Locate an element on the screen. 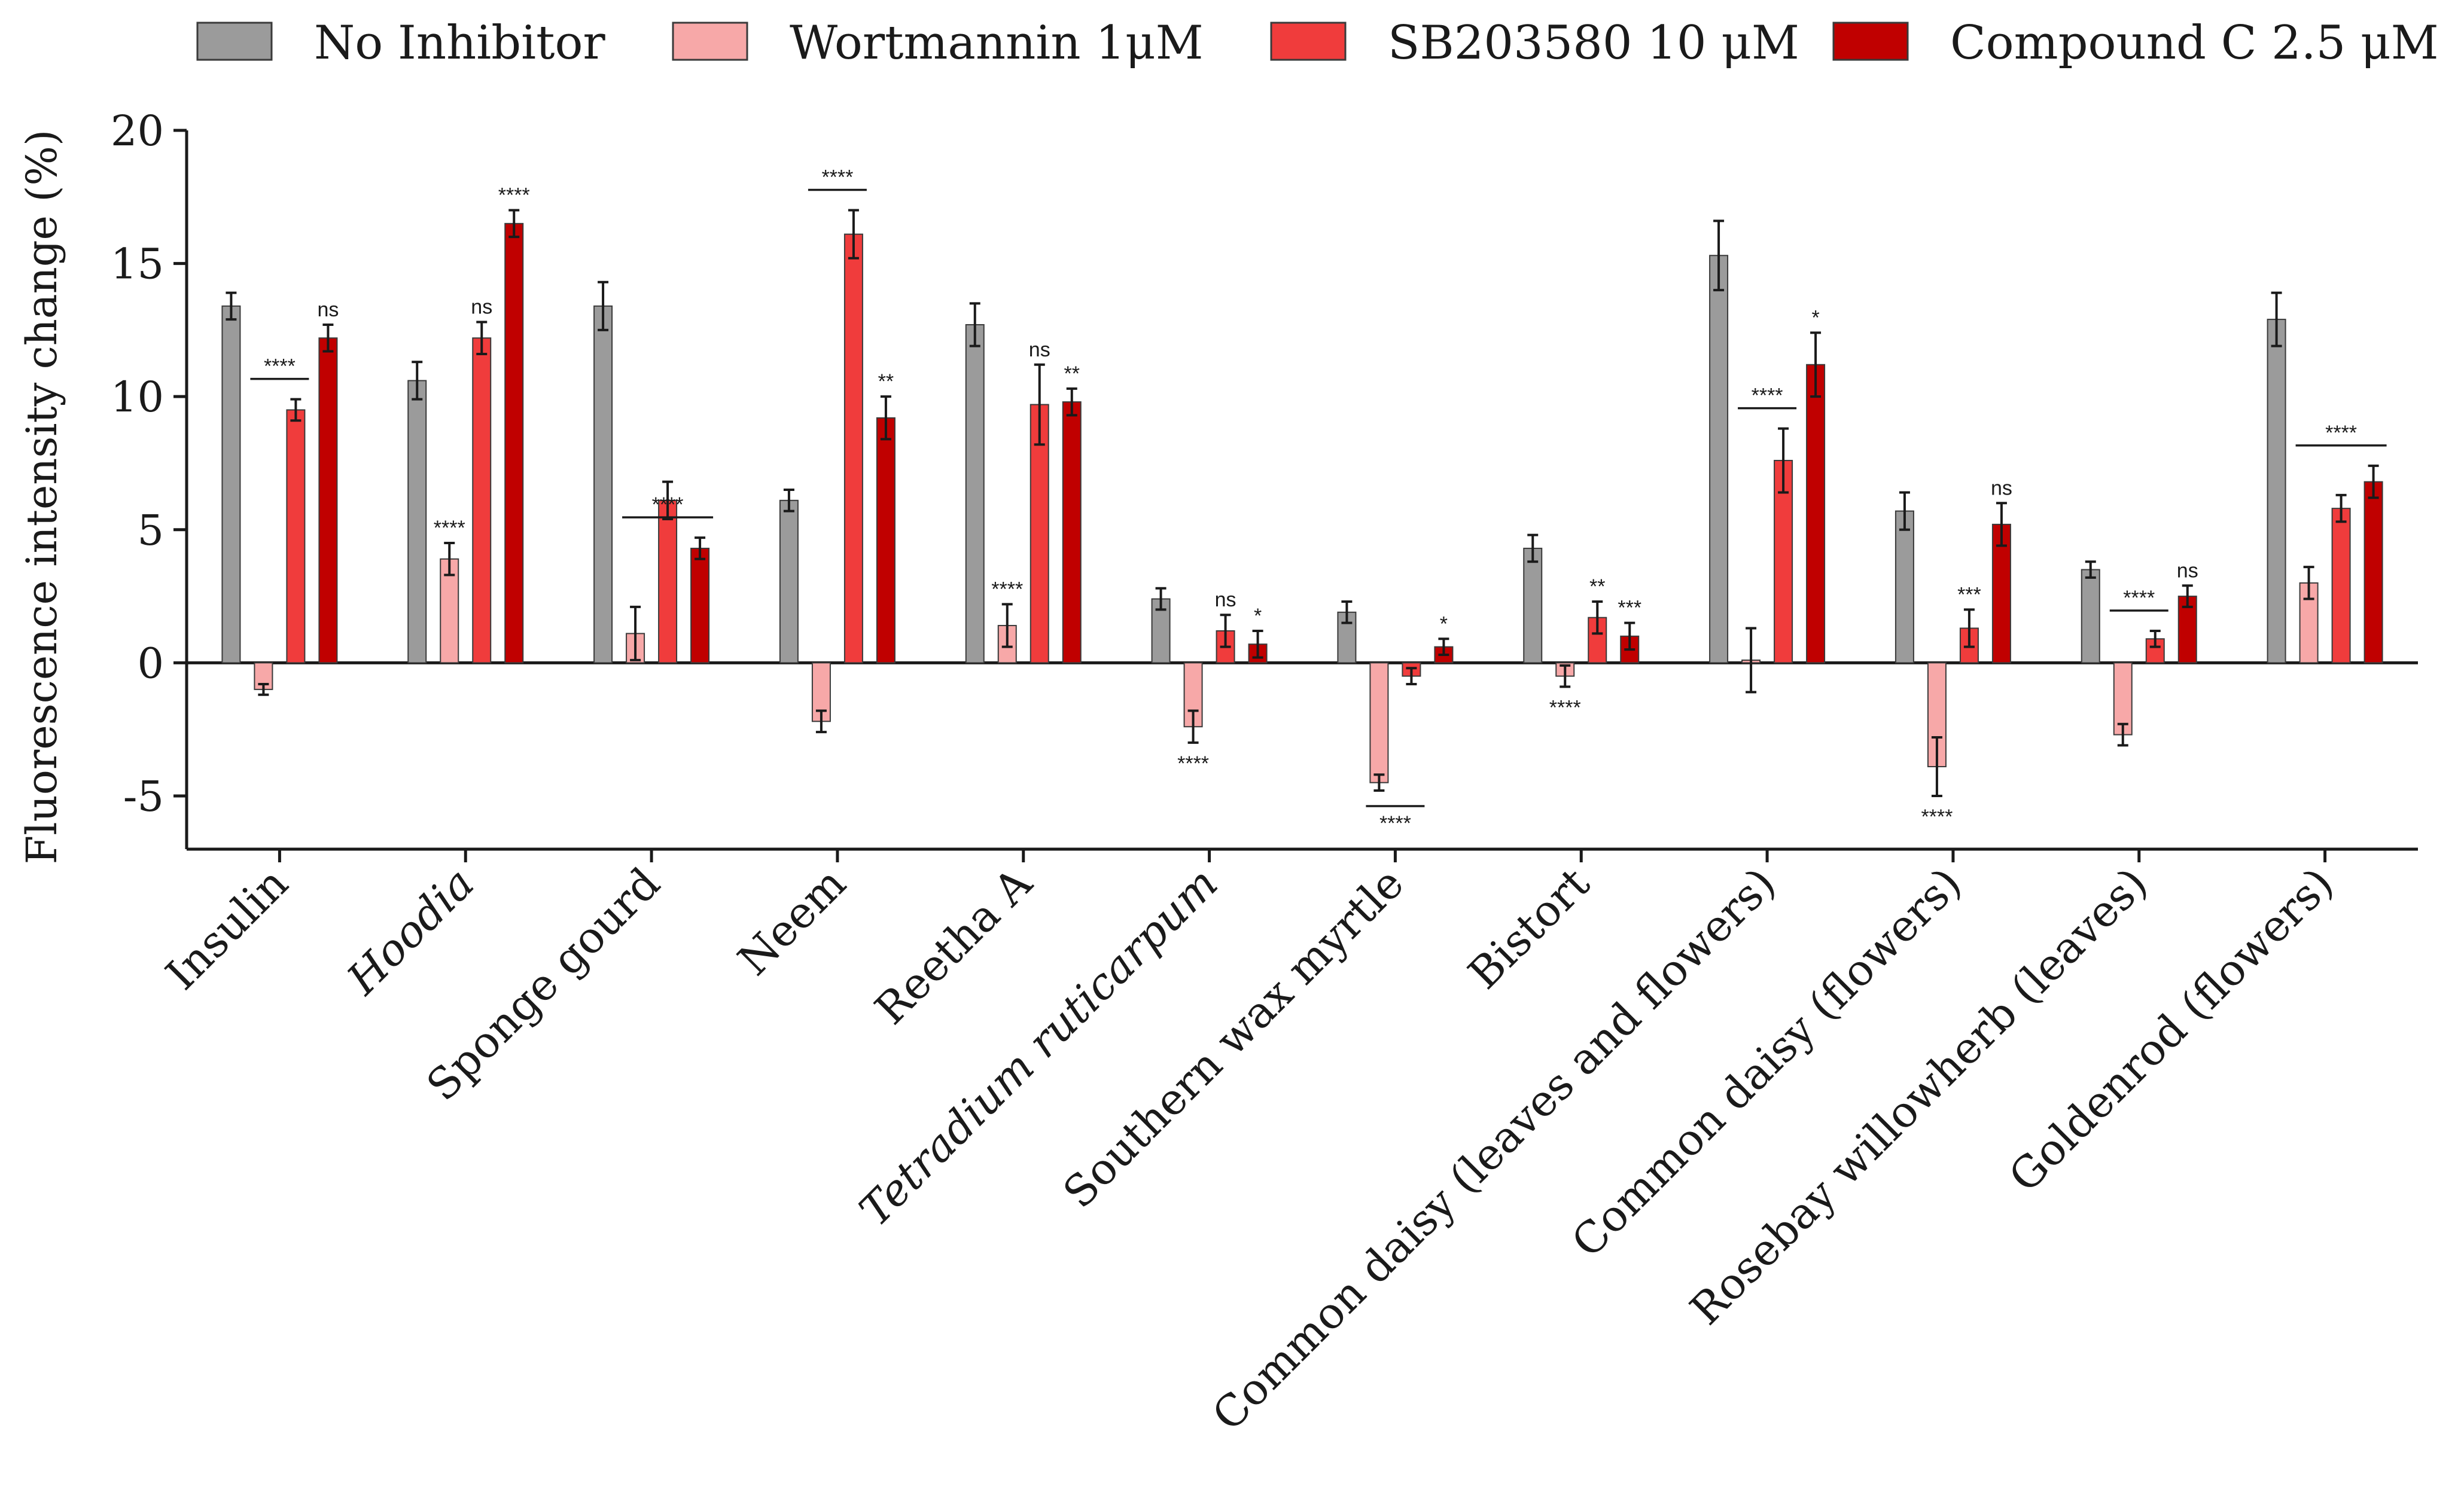 This screenshot has height=1498, width=2464. significance-tetradium-ruticarpum-13: * is located at coordinates (1258, 616).